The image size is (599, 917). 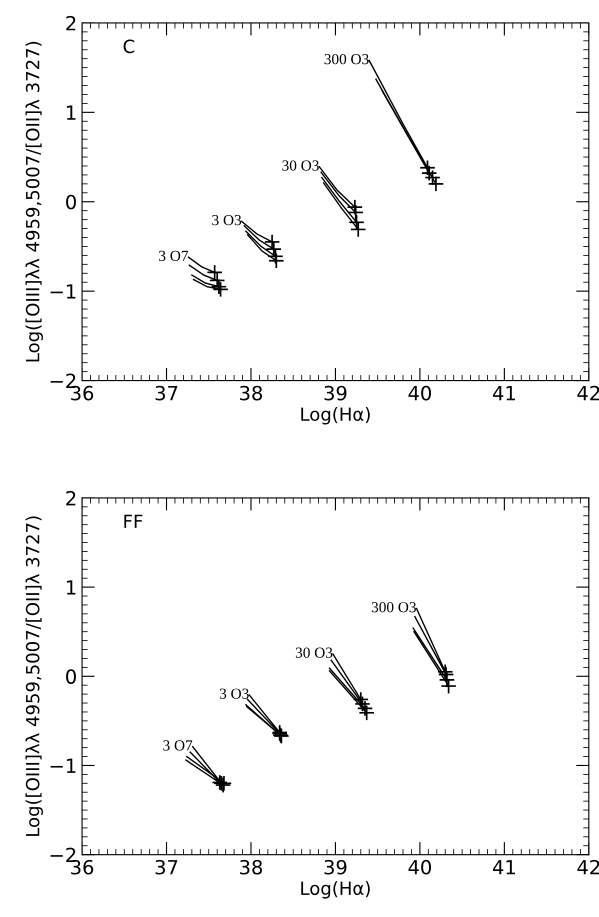 I want to click on annotation: C, so click(x=129, y=47).